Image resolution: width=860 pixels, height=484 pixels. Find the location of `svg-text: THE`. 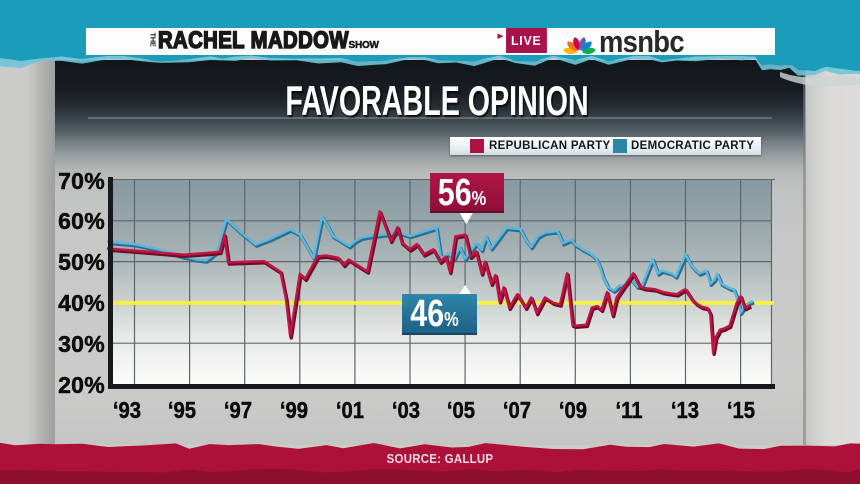

svg-text: THE is located at coordinates (153, 40).